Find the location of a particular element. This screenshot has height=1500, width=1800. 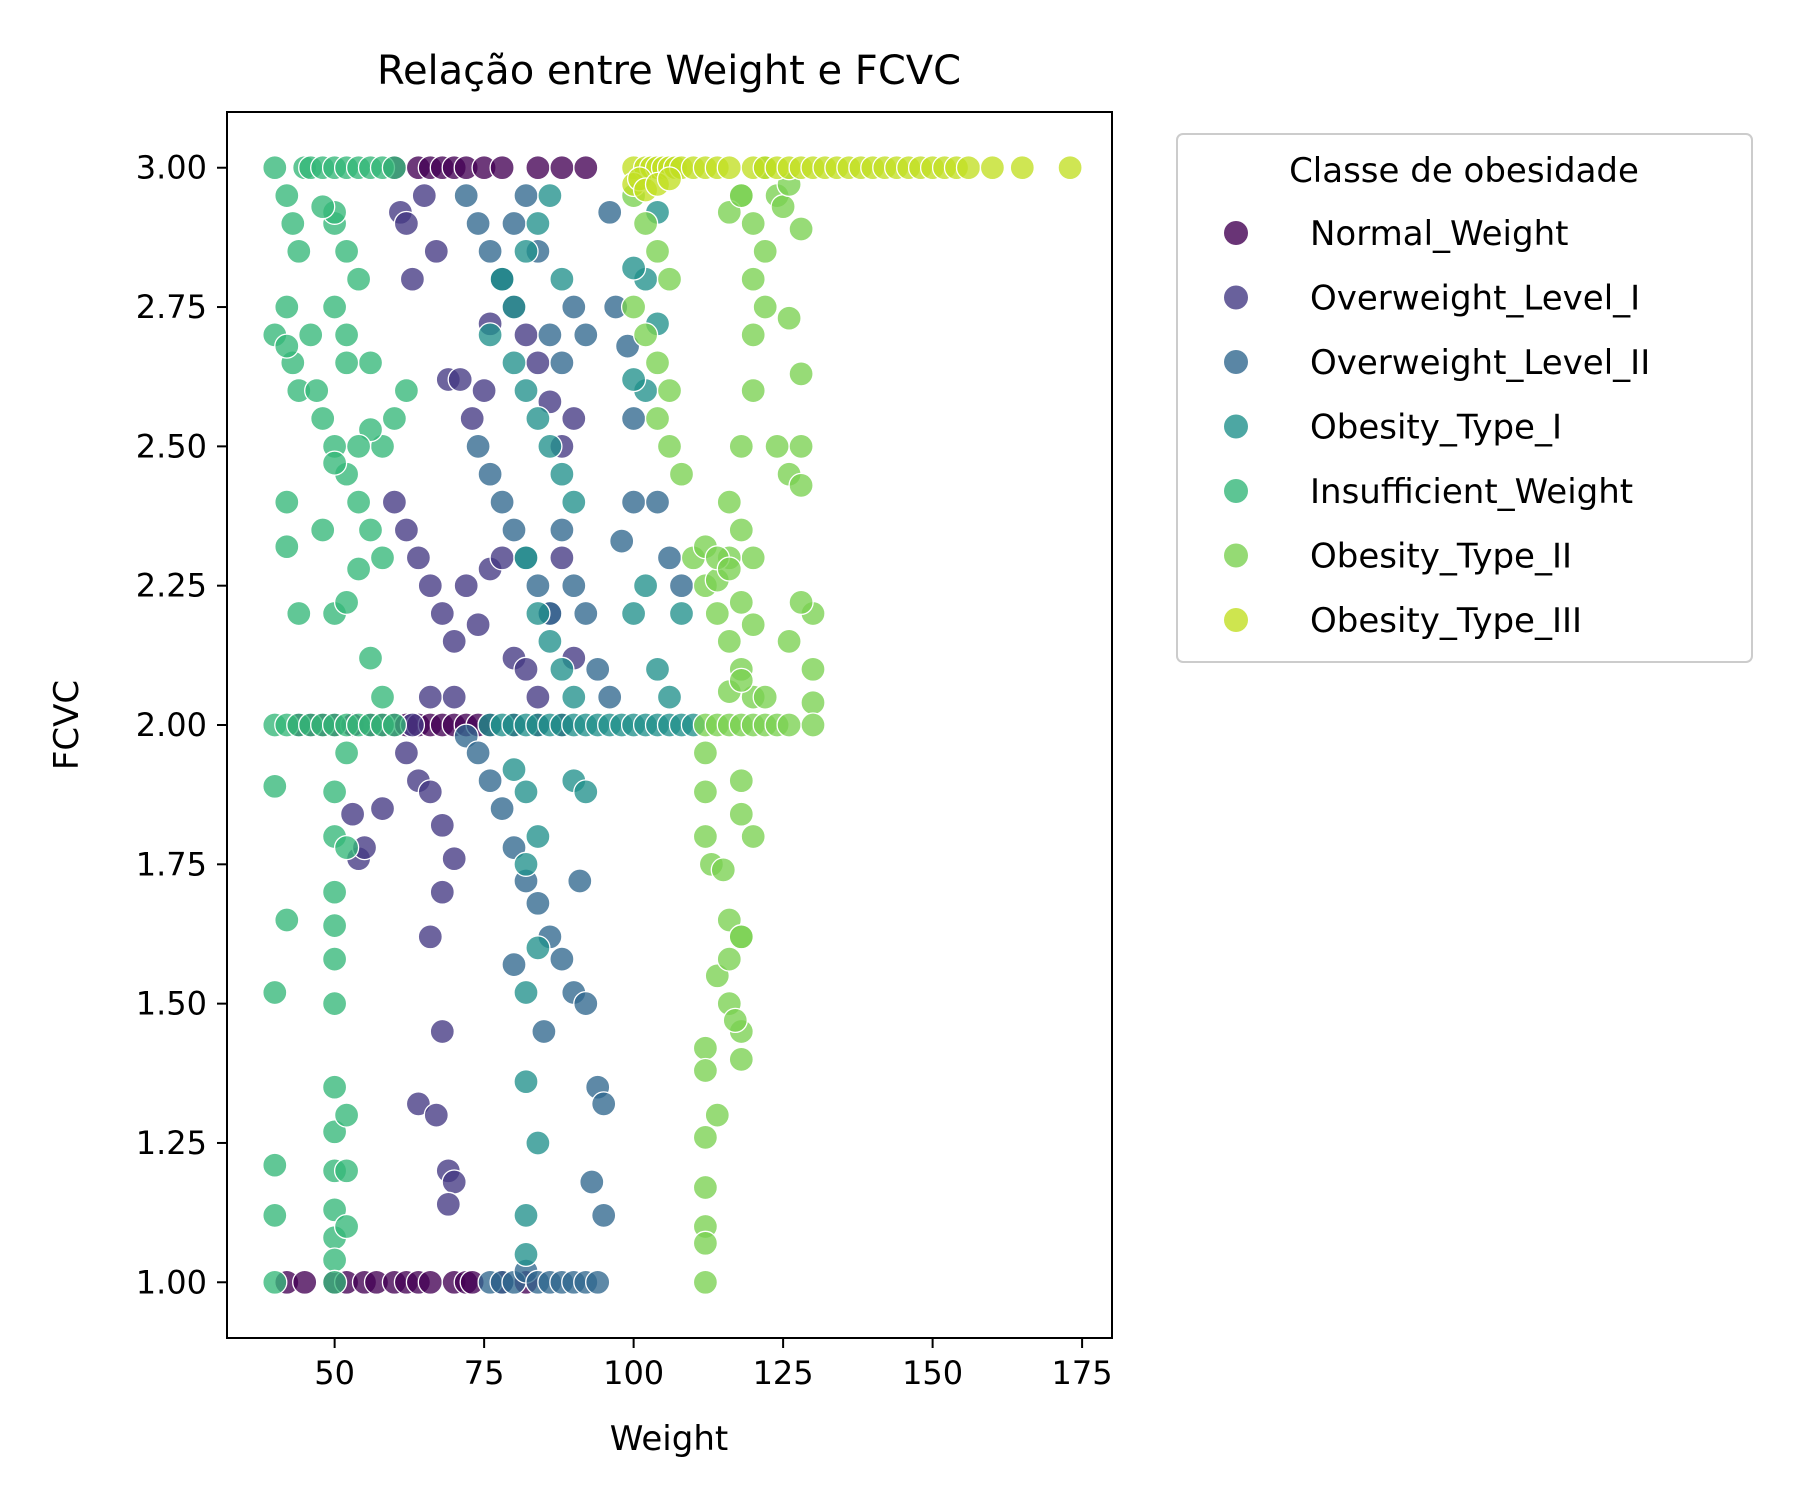

y-tick-label: 1.25 is located at coordinates (171, 1143).